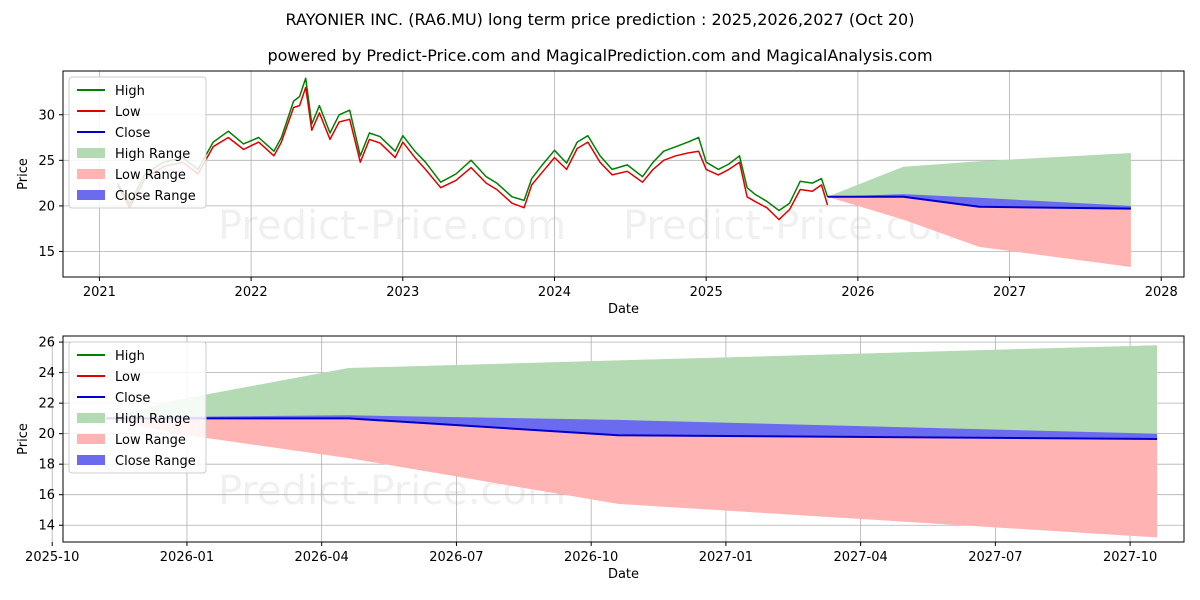 The width and height of the screenshot is (1200, 600). Describe the element at coordinates (46, 526) in the screenshot. I see `y-tick-label: 14` at that location.